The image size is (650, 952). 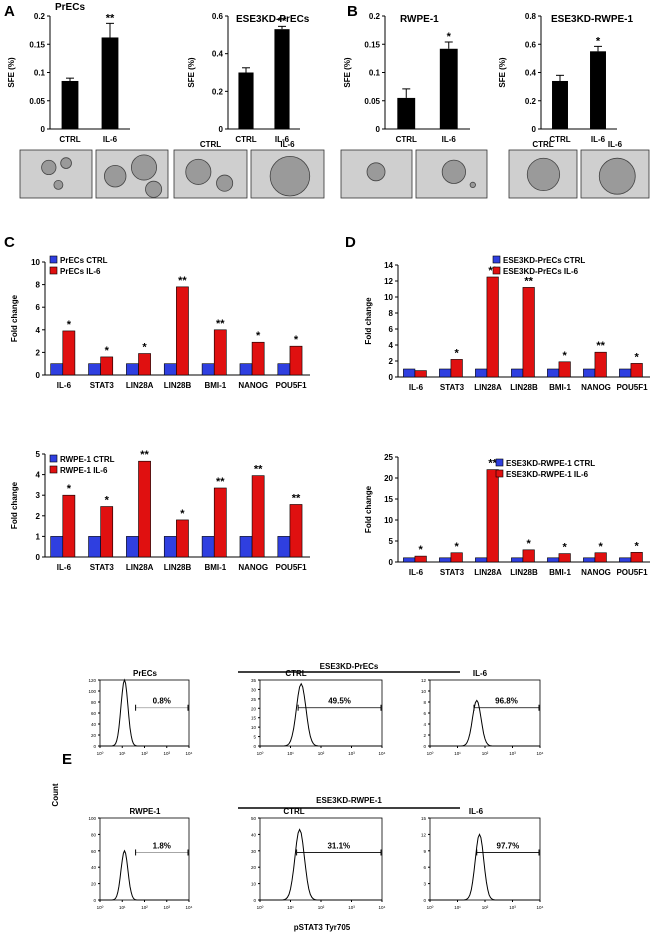 I want to click on x-tick-label: BMI-1, so click(x=560, y=572).